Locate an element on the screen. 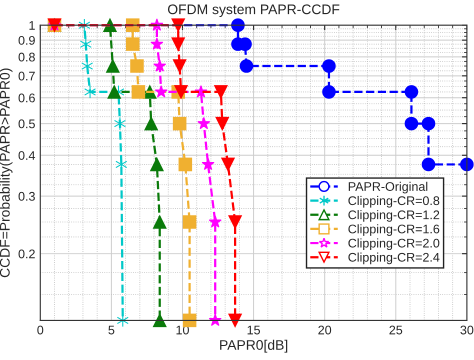 The image size is (474, 360). x-tick-label: 25 is located at coordinates (395, 330).